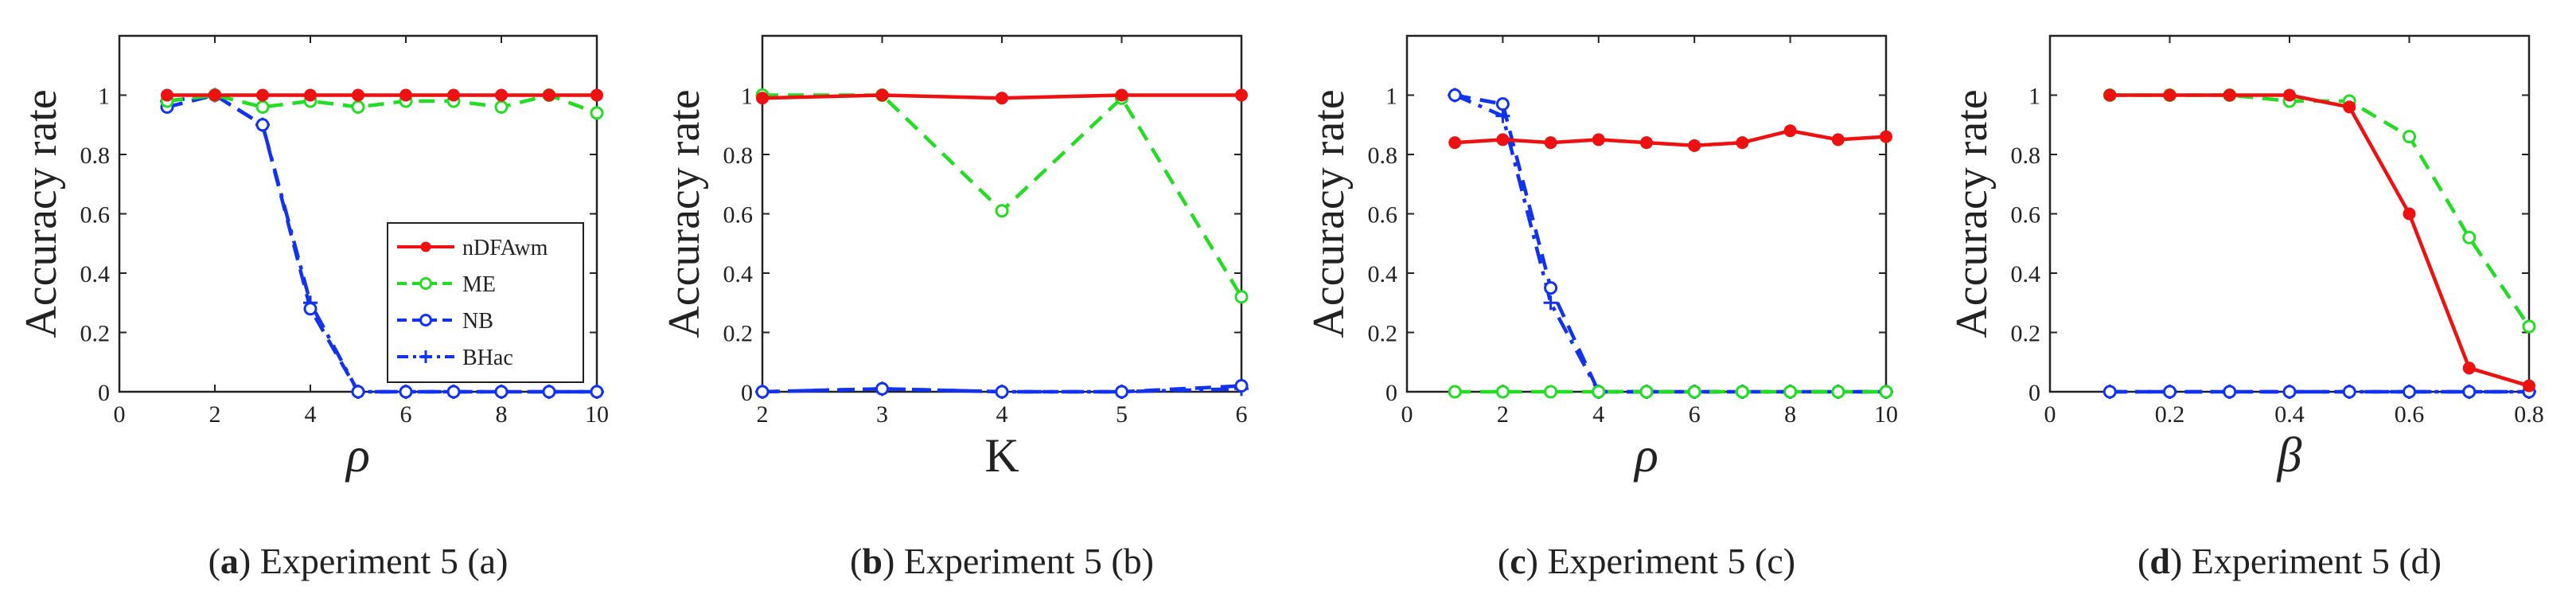  Describe the element at coordinates (882, 414) in the screenshot. I see `x-tick-label: 3` at that location.